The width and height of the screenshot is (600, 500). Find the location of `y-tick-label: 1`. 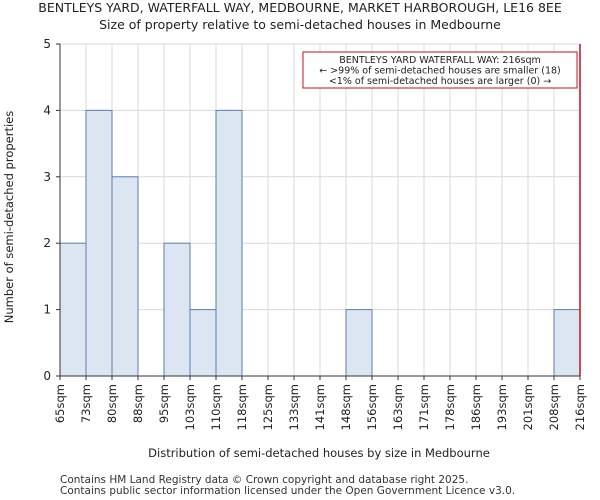

y-tick-label: 1 is located at coordinates (47, 310).